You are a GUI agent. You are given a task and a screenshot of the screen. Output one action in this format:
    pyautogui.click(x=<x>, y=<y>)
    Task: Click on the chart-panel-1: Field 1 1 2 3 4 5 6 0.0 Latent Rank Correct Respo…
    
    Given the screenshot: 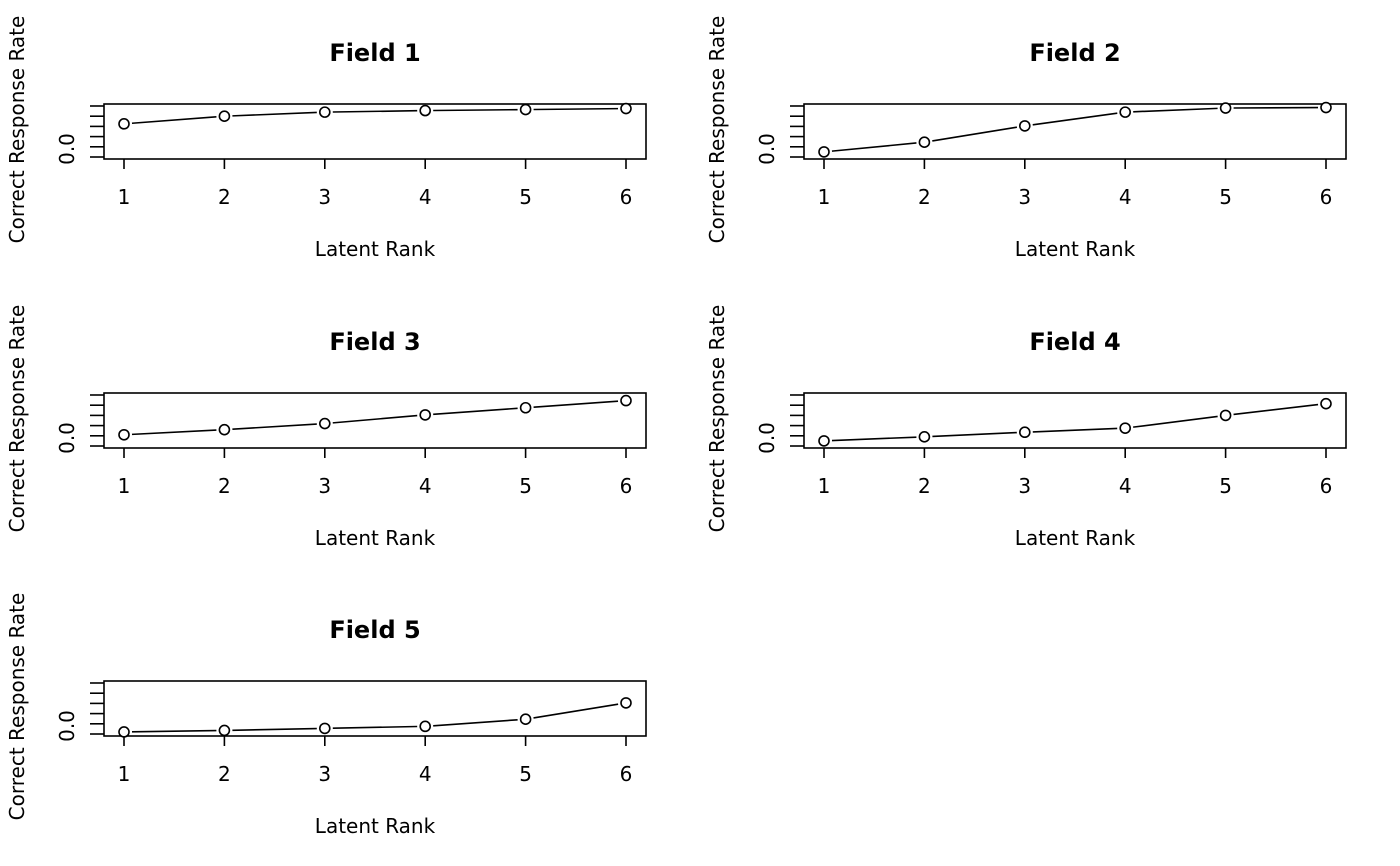 What is the action you would take?
    pyautogui.click(x=326, y=138)
    